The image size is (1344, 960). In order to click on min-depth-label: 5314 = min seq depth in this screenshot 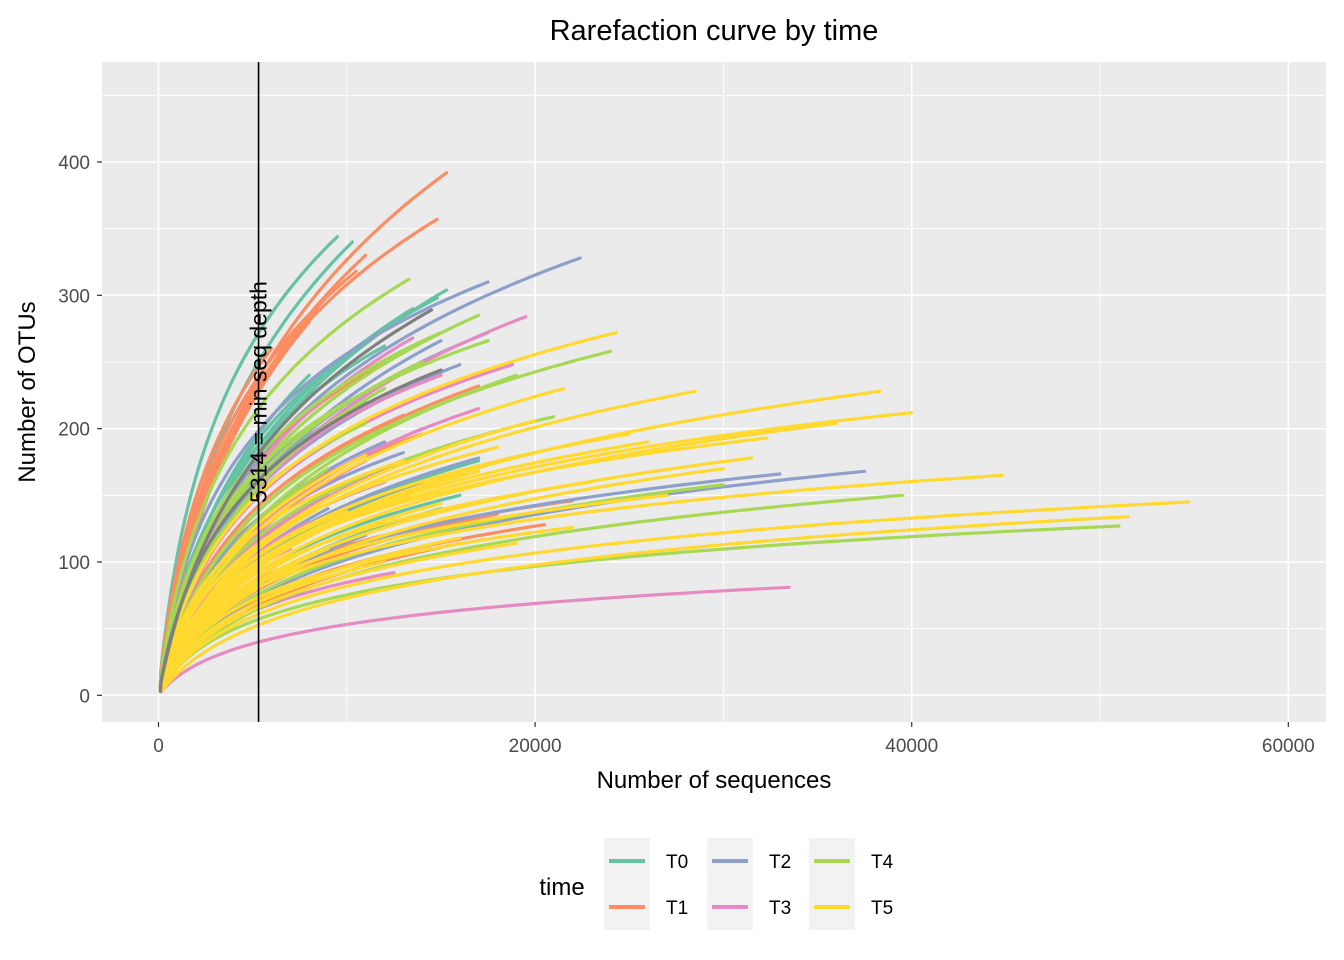, I will do `click(259, 392)`.